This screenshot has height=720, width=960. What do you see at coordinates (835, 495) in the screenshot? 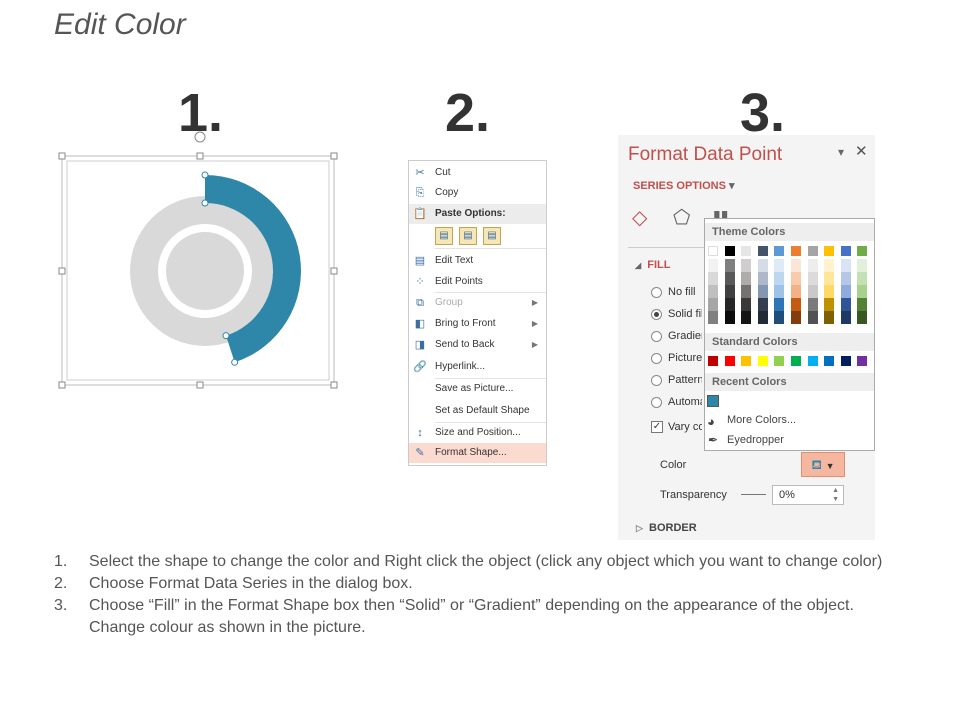
I see `spinner-icon: ▲ ▼` at bounding box center [835, 495].